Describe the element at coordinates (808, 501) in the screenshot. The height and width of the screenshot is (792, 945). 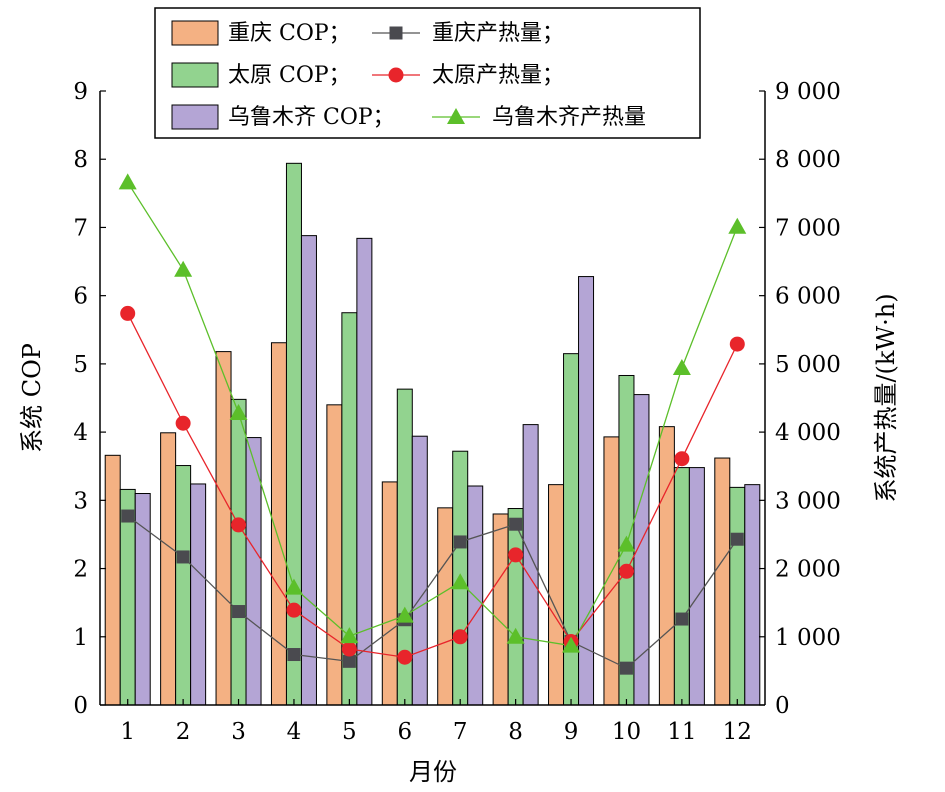
I see `y2-tick-label: 3 000` at that location.